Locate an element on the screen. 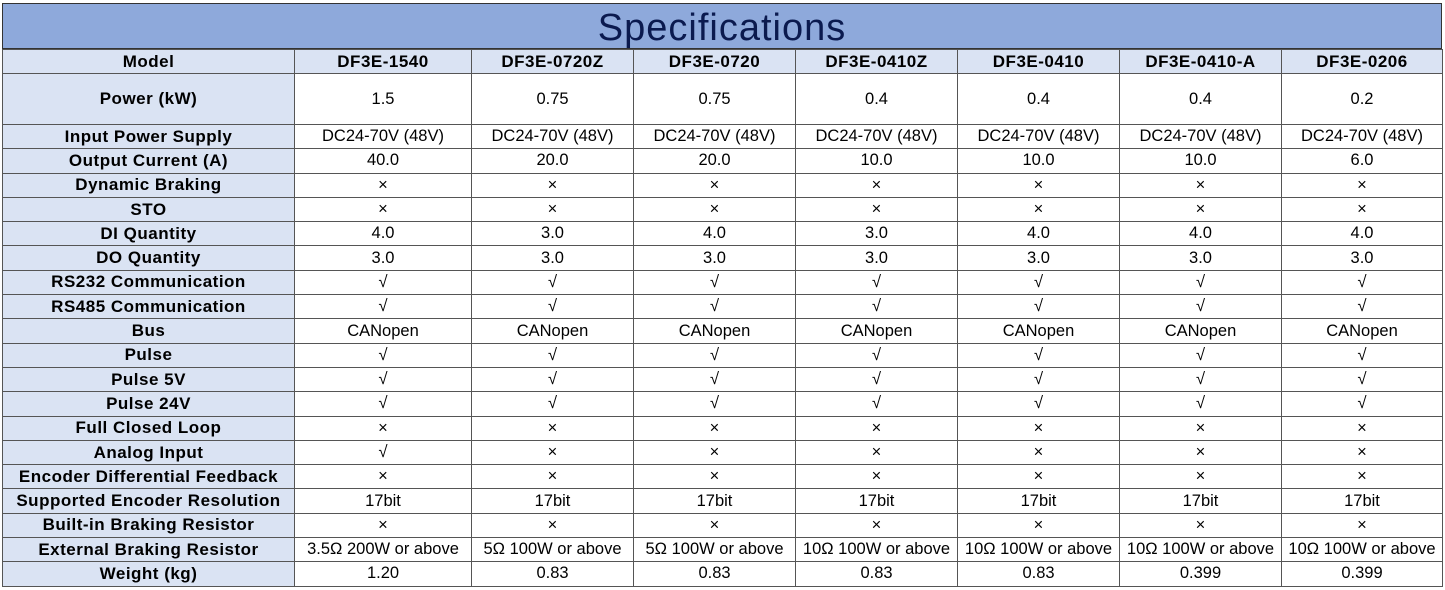  spec-row: Power (kW) 1.5 0.75 0.75 0.4 0.4 0.4 0.2 is located at coordinates (722, 99).